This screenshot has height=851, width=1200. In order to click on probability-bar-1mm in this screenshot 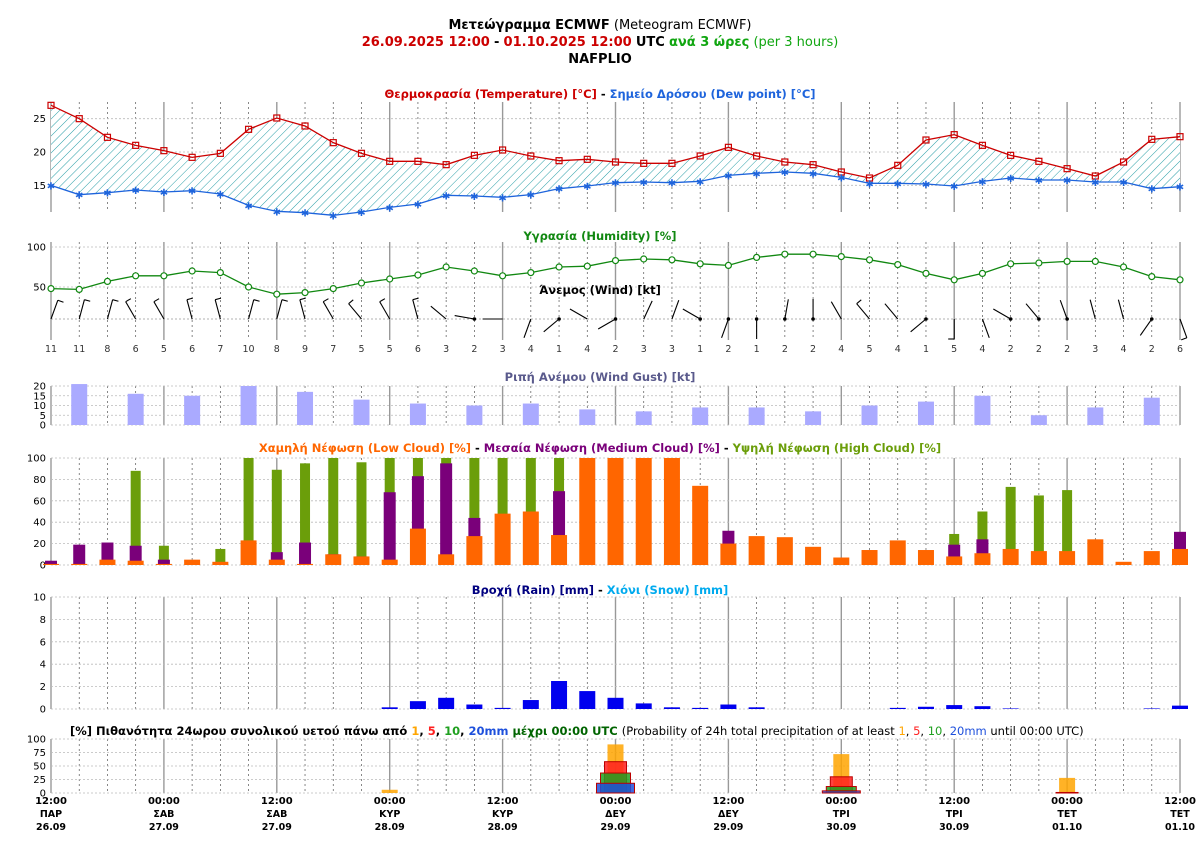, I will do `click(389, 791)`.